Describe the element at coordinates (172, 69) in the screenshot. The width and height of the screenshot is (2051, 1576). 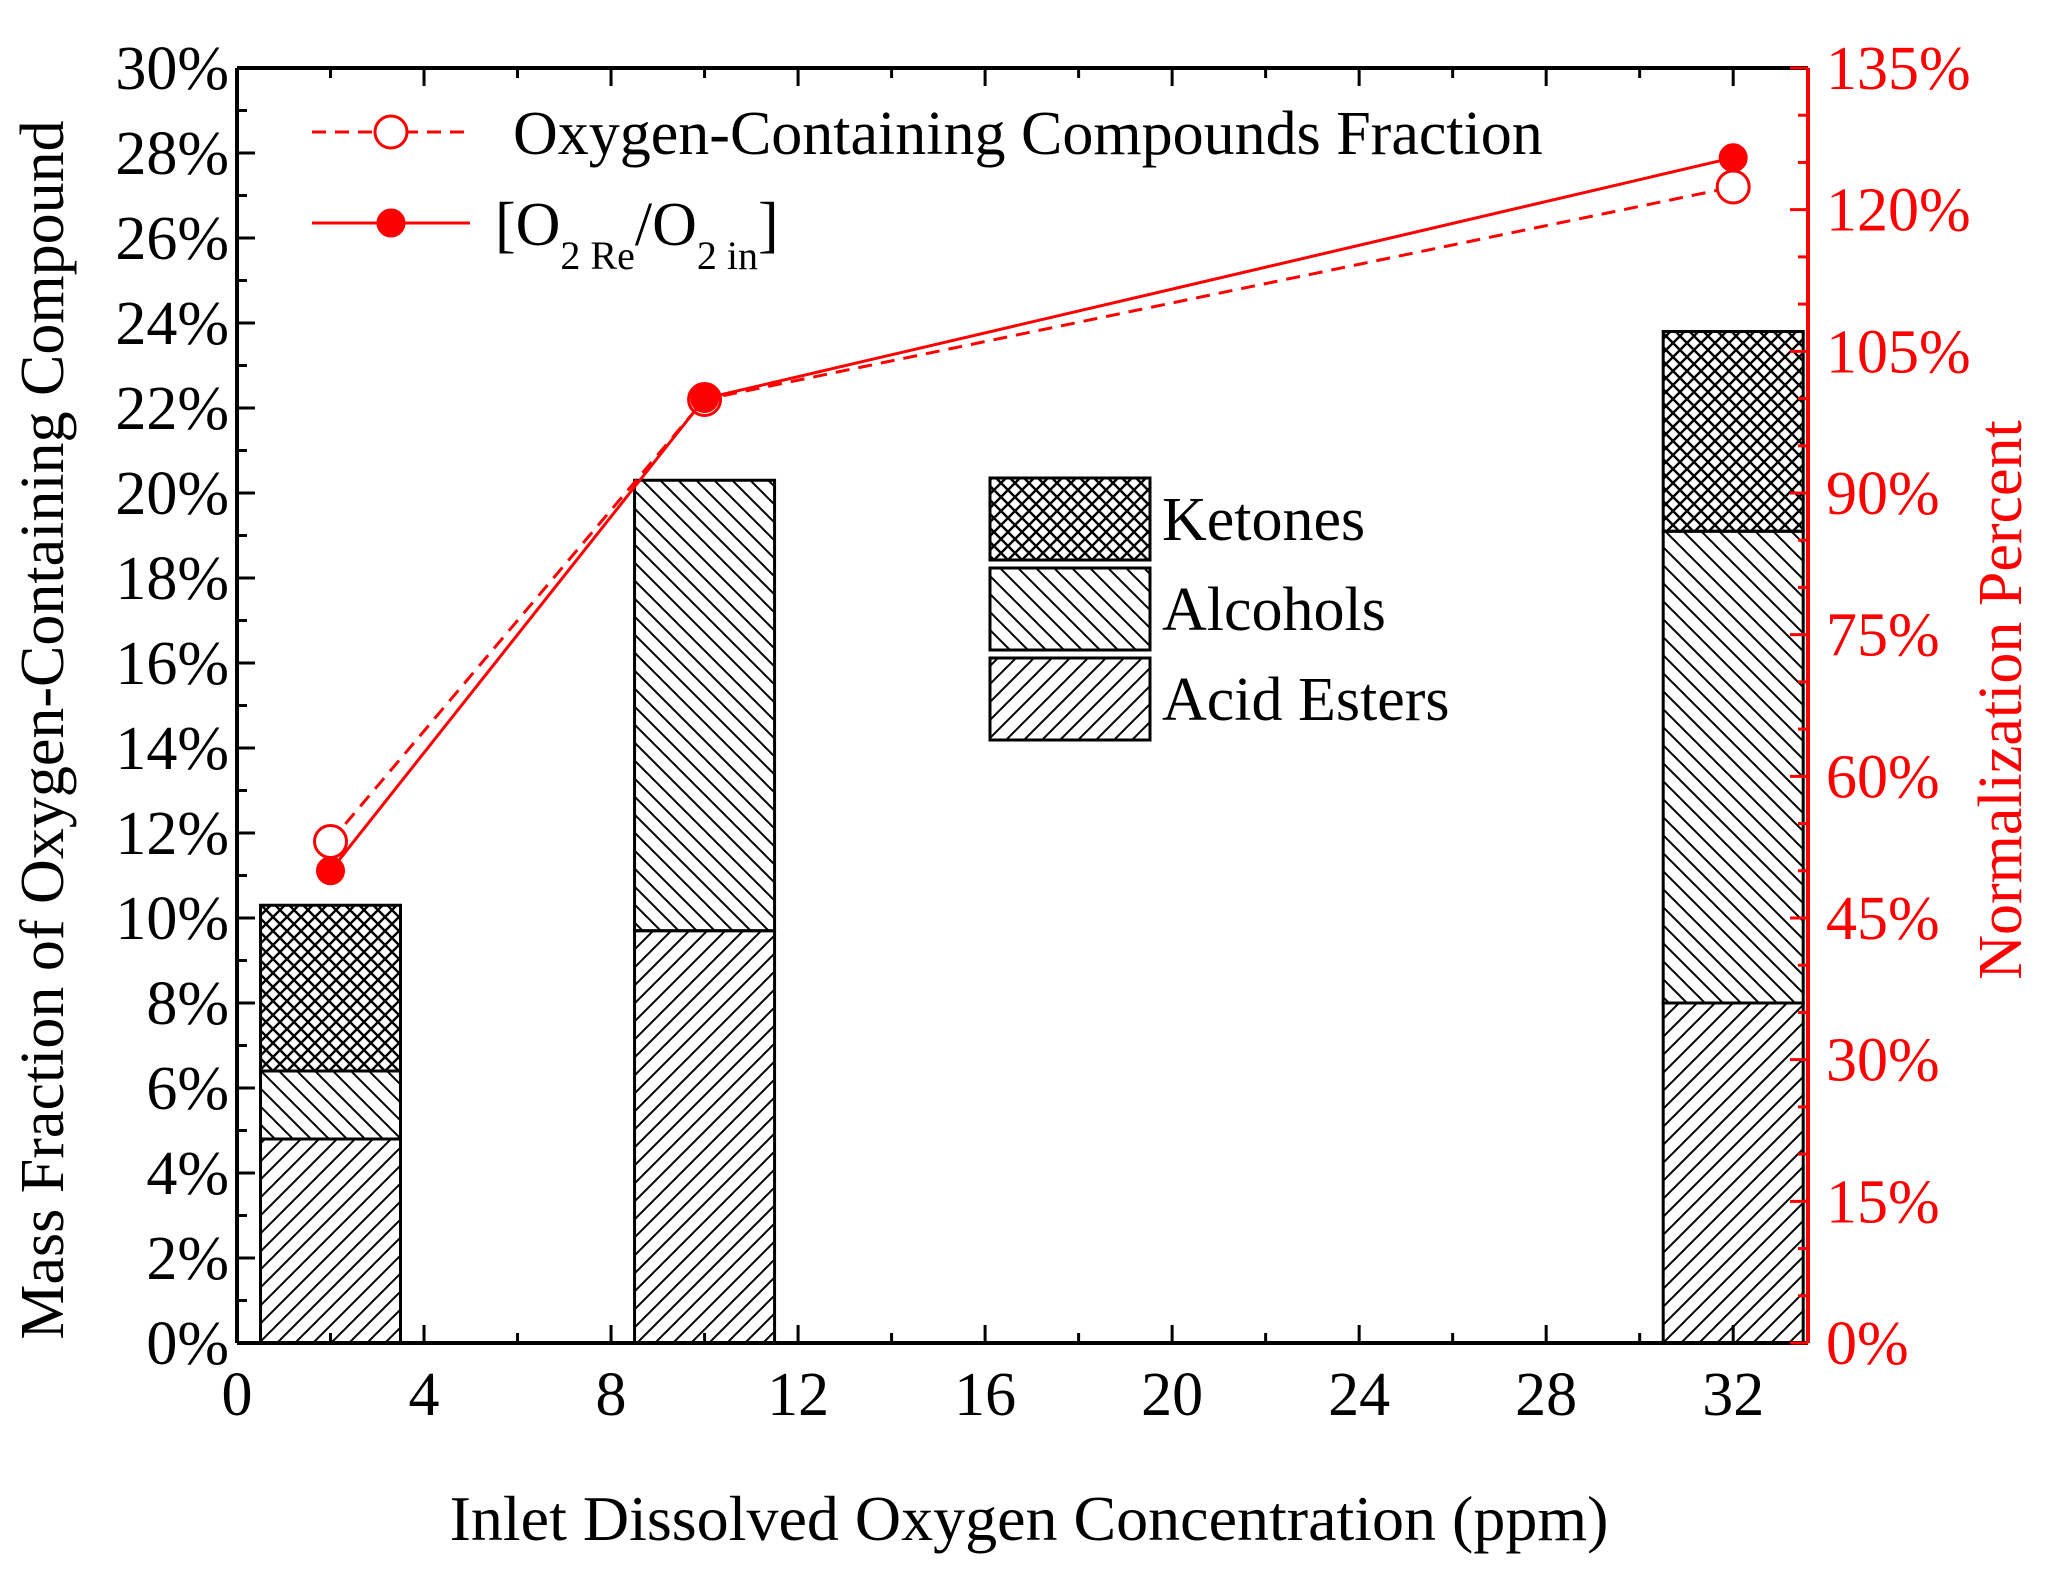
I see `y-tick-label-15: 30%` at that location.